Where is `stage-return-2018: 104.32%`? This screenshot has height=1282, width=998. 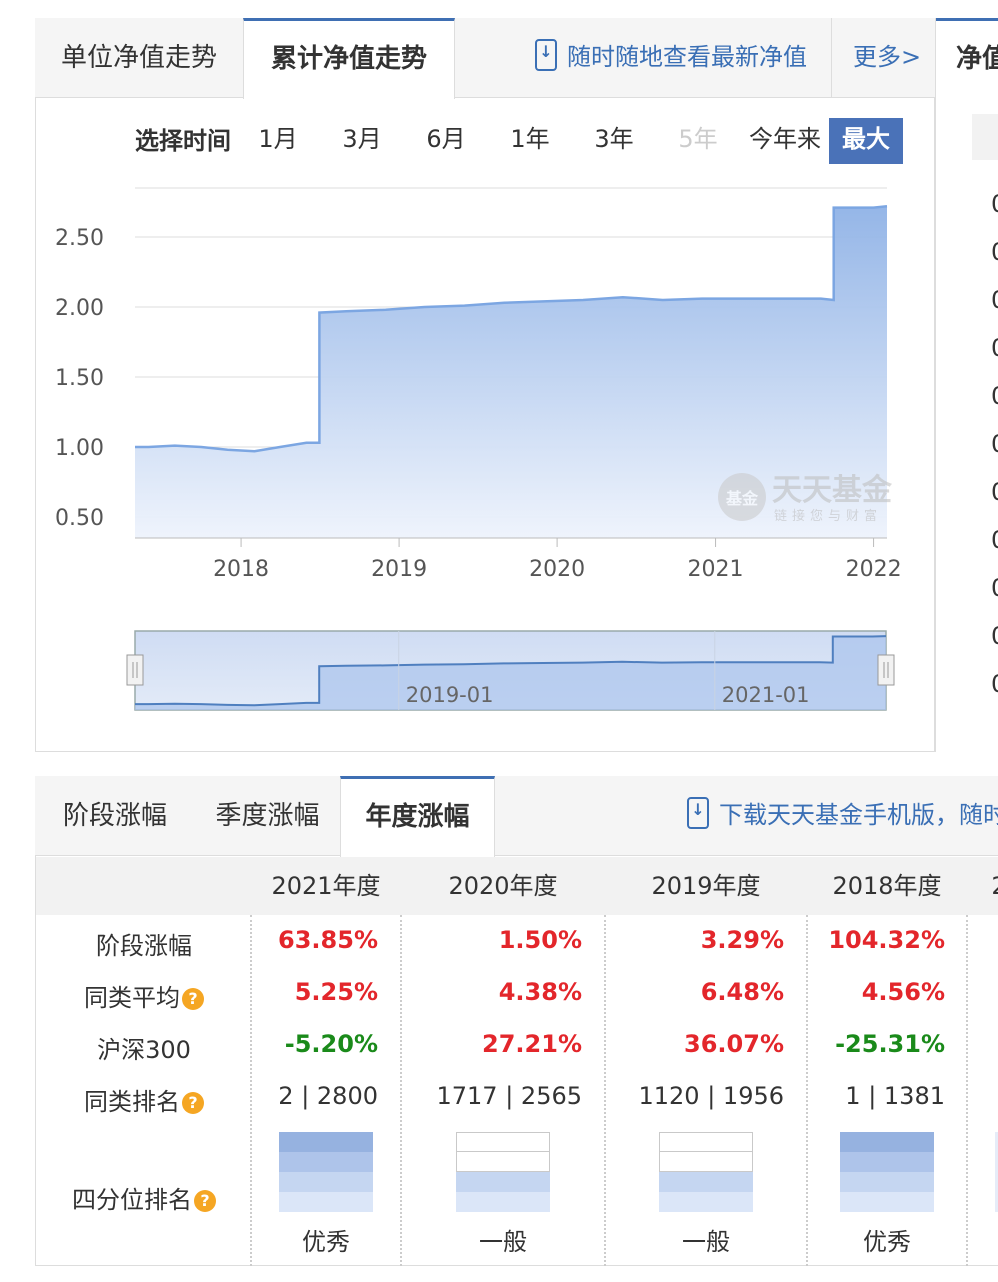
stage-return-2018: 104.32% is located at coordinates (886, 940).